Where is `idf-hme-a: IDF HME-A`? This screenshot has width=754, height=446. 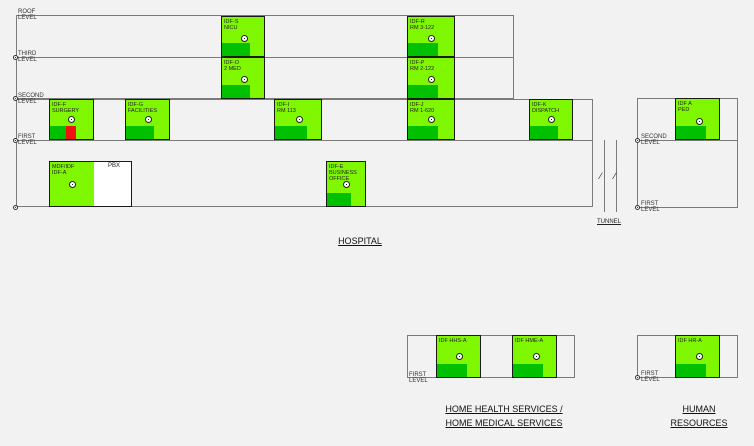 idf-hme-a: IDF HME-A is located at coordinates (534, 356).